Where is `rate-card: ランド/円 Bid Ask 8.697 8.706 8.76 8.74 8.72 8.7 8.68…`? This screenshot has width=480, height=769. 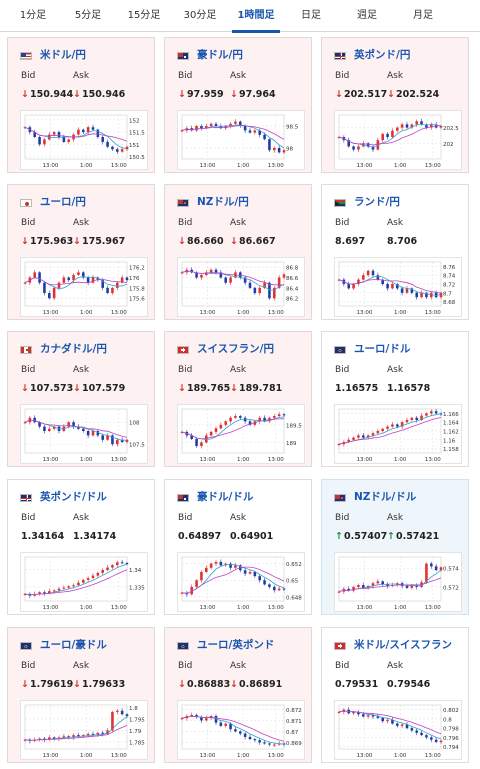
rate-card: ランド/円 Bid Ask 8.697 8.706 8.76 8.74 8.72 8.7 8.68… is located at coordinates (395, 252).